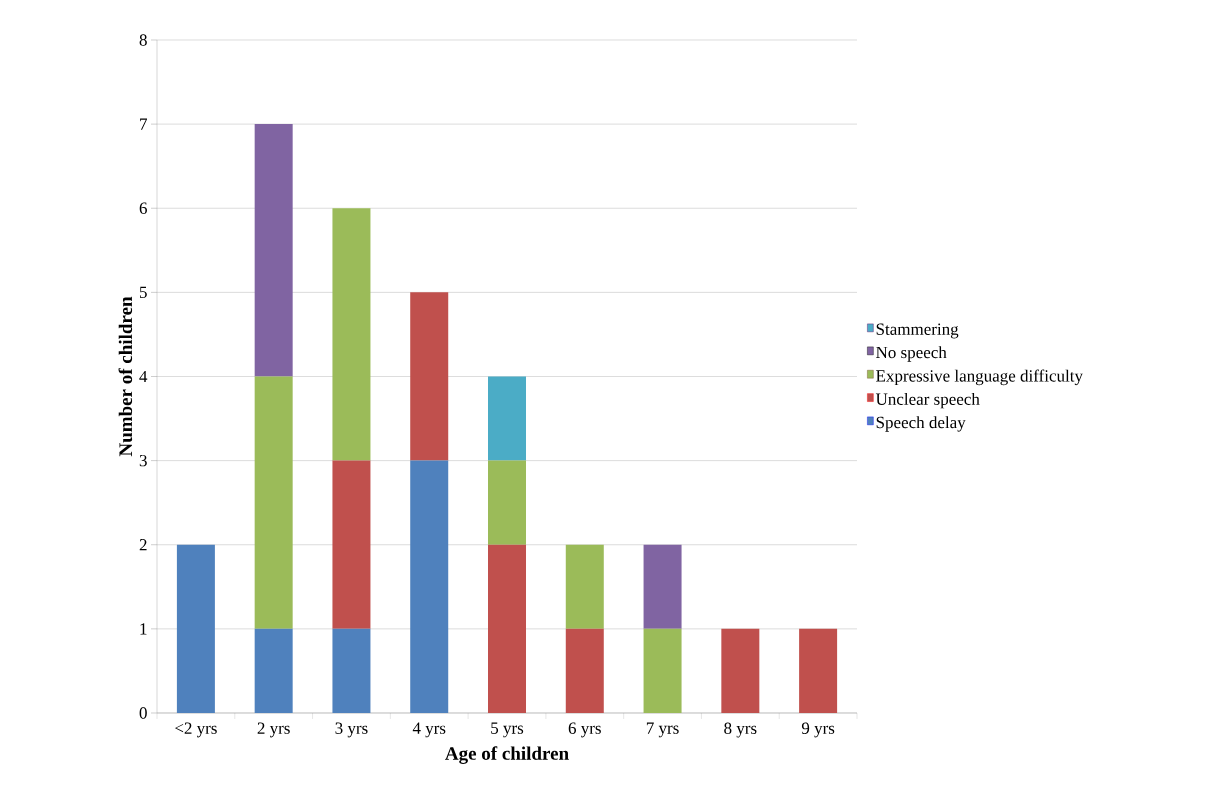 The width and height of the screenshot is (1223, 791). I want to click on x-tick-label: 3 yrs, so click(351, 730).